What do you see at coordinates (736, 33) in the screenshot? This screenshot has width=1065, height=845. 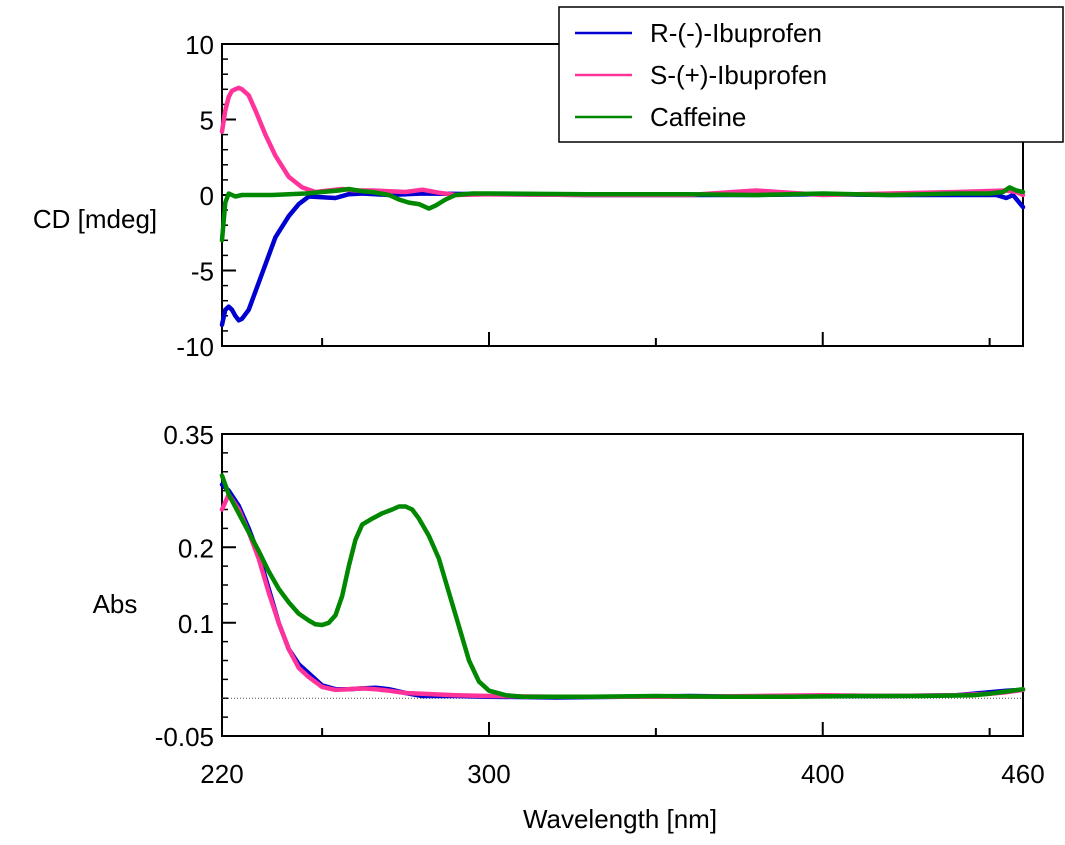 I see `legend-label-r-ibuprofen: R-(-)-Ibuprofen` at bounding box center [736, 33].